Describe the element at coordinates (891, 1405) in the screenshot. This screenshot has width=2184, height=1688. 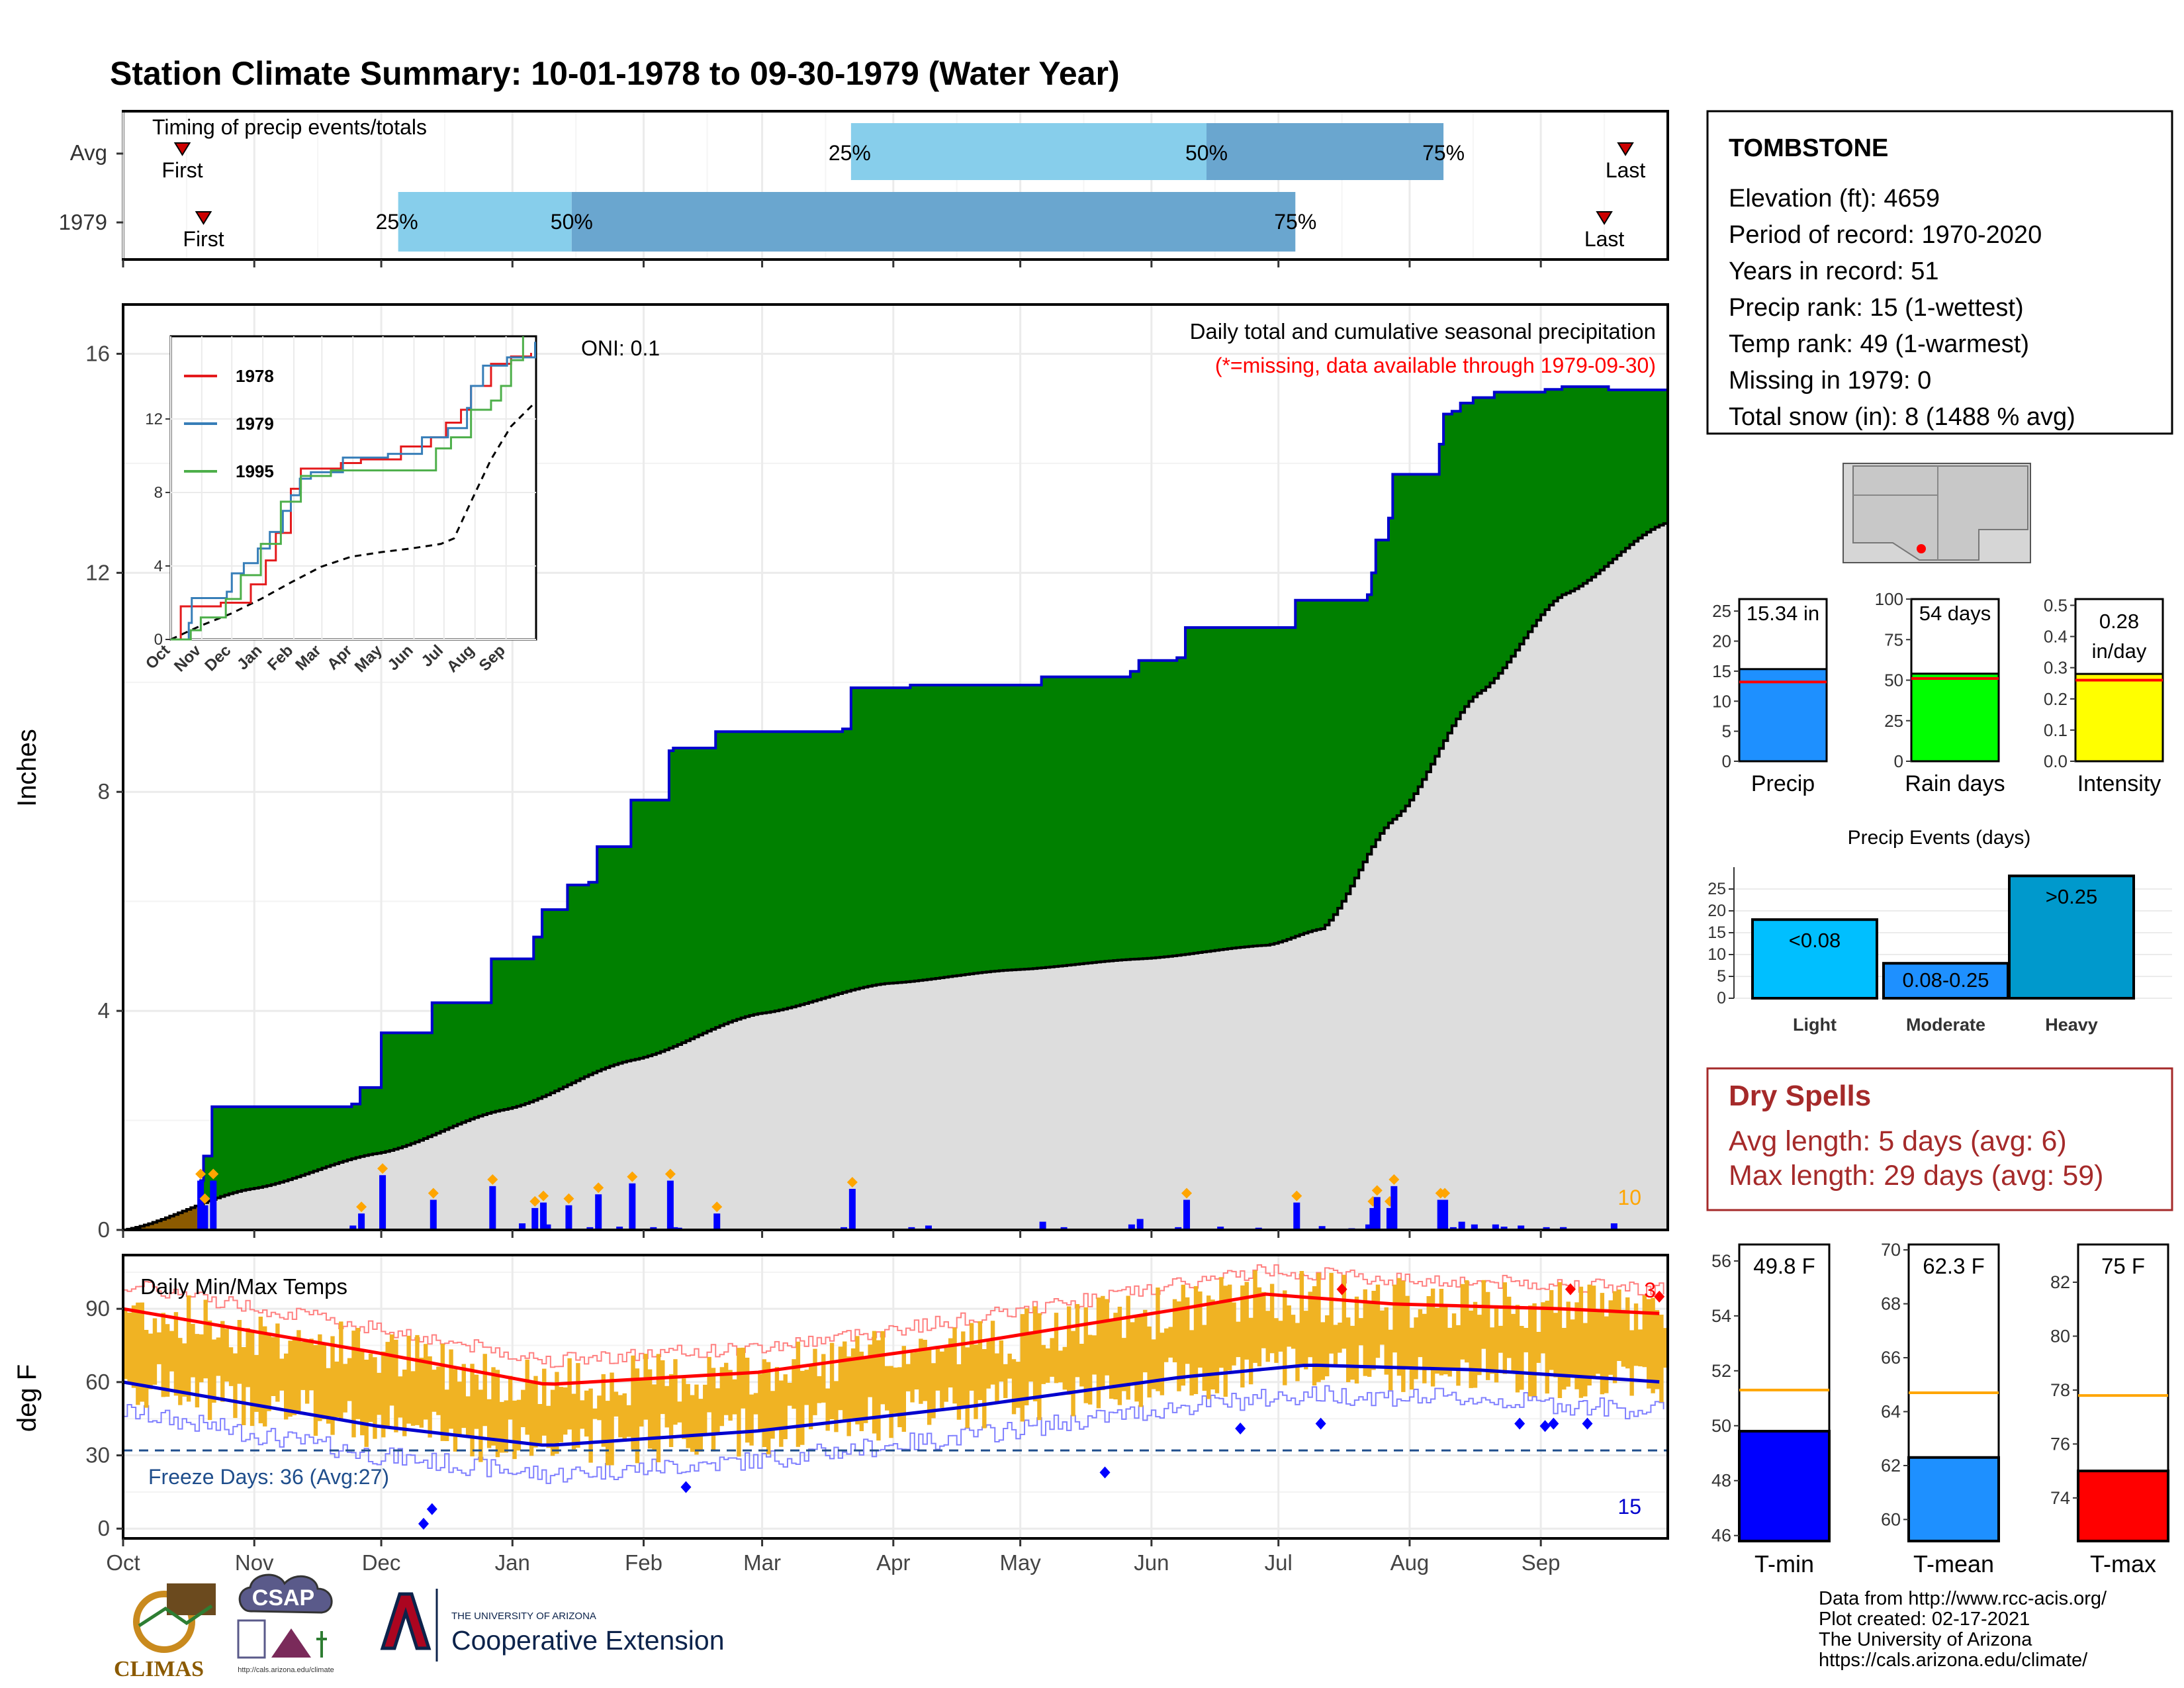
I see `avg-tmin-line` at that location.